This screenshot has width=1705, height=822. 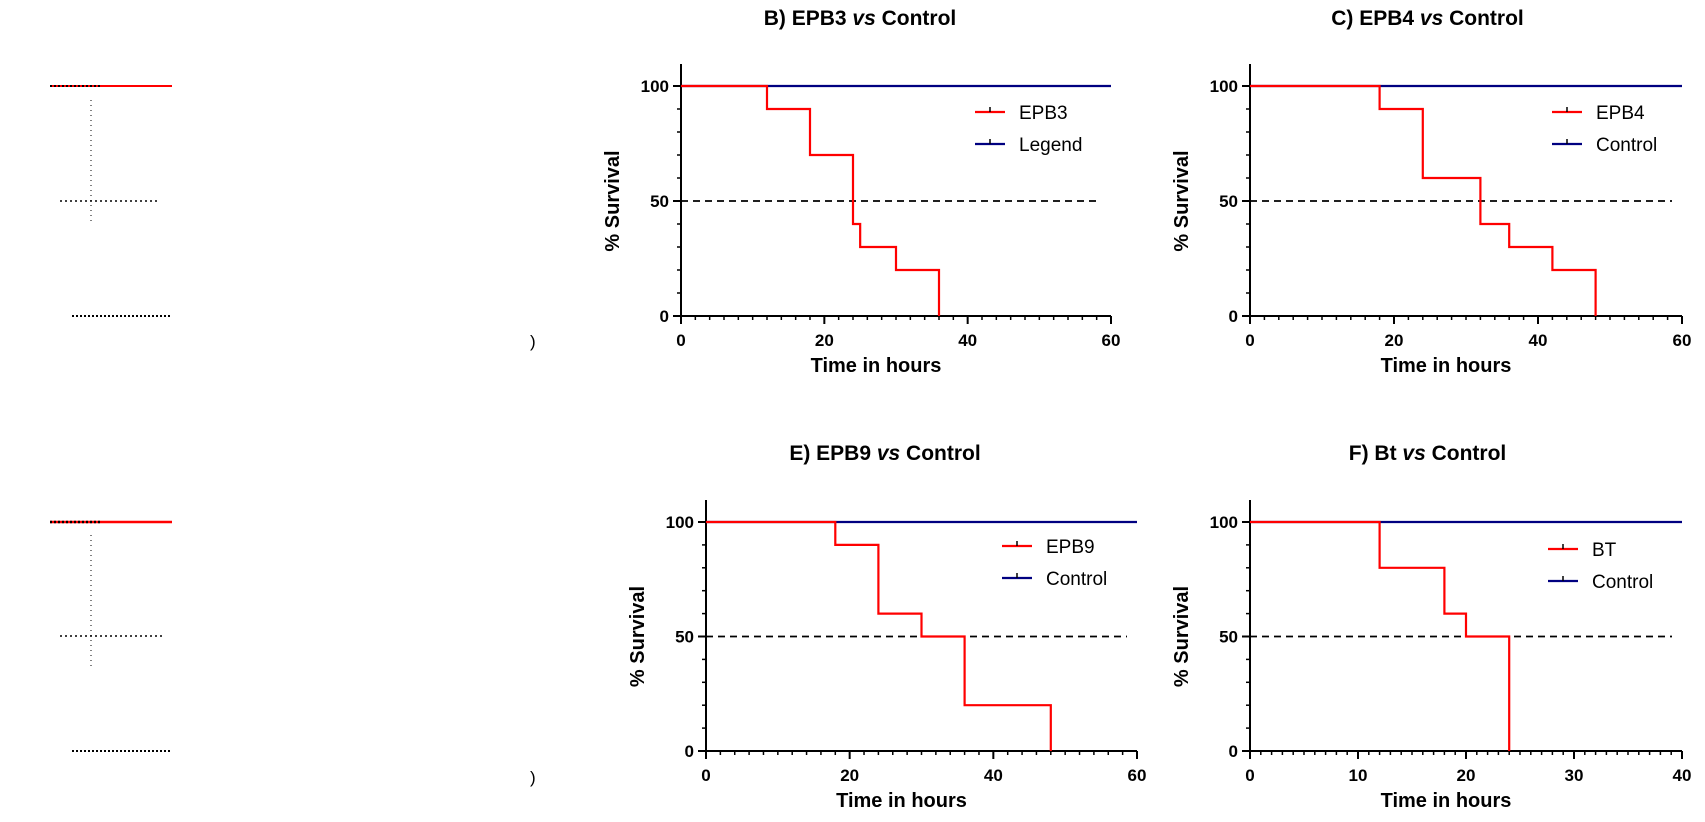 I want to click on legend-label-epb4: EPB4, so click(x=1620, y=113).